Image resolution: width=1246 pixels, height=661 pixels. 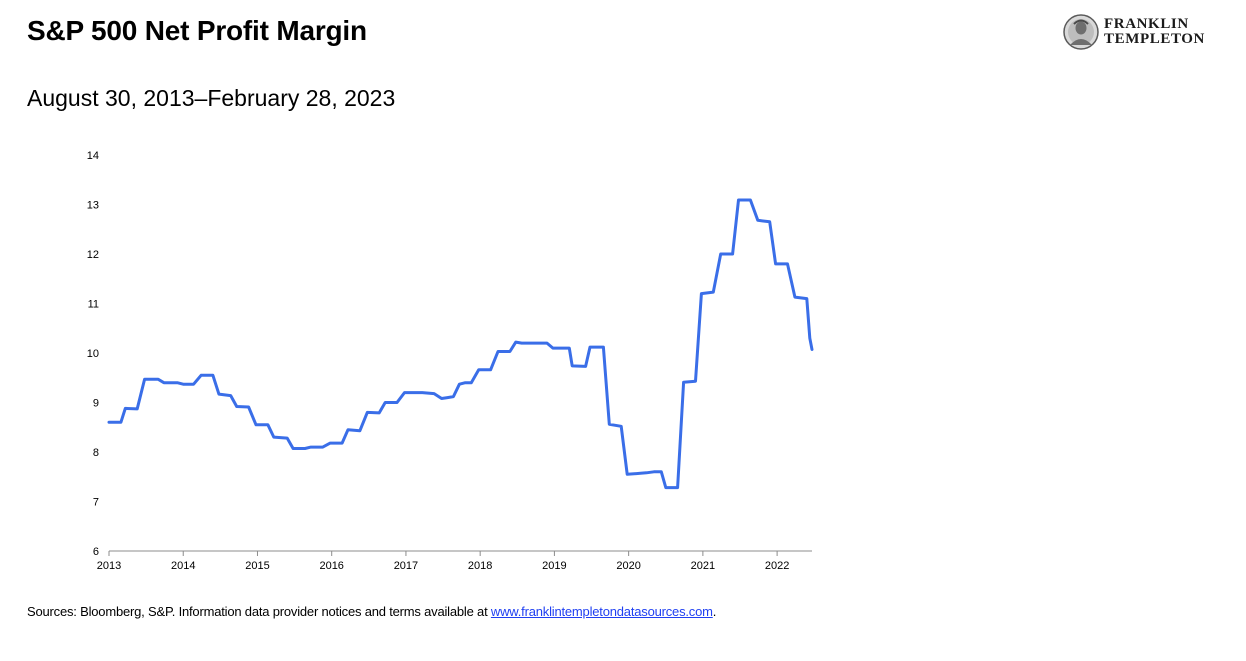 What do you see at coordinates (601, 611) in the screenshot?
I see `source-link: www.franklintempletondatasources.com` at bounding box center [601, 611].